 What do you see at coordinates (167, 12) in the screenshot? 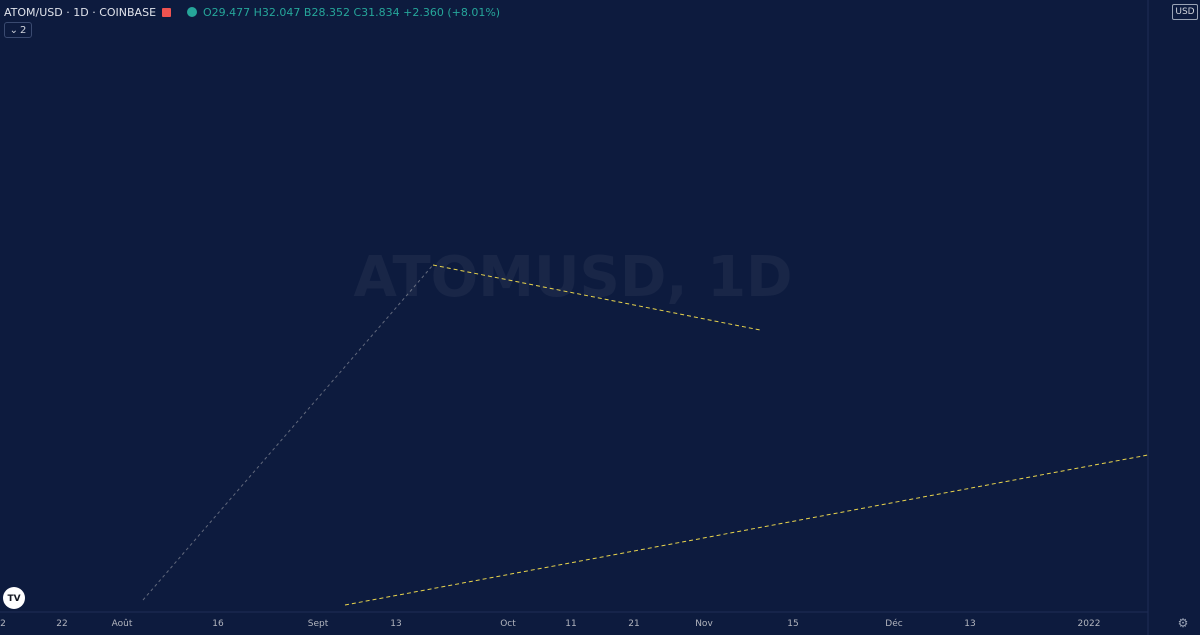
I see `market-status-icon` at bounding box center [167, 12].